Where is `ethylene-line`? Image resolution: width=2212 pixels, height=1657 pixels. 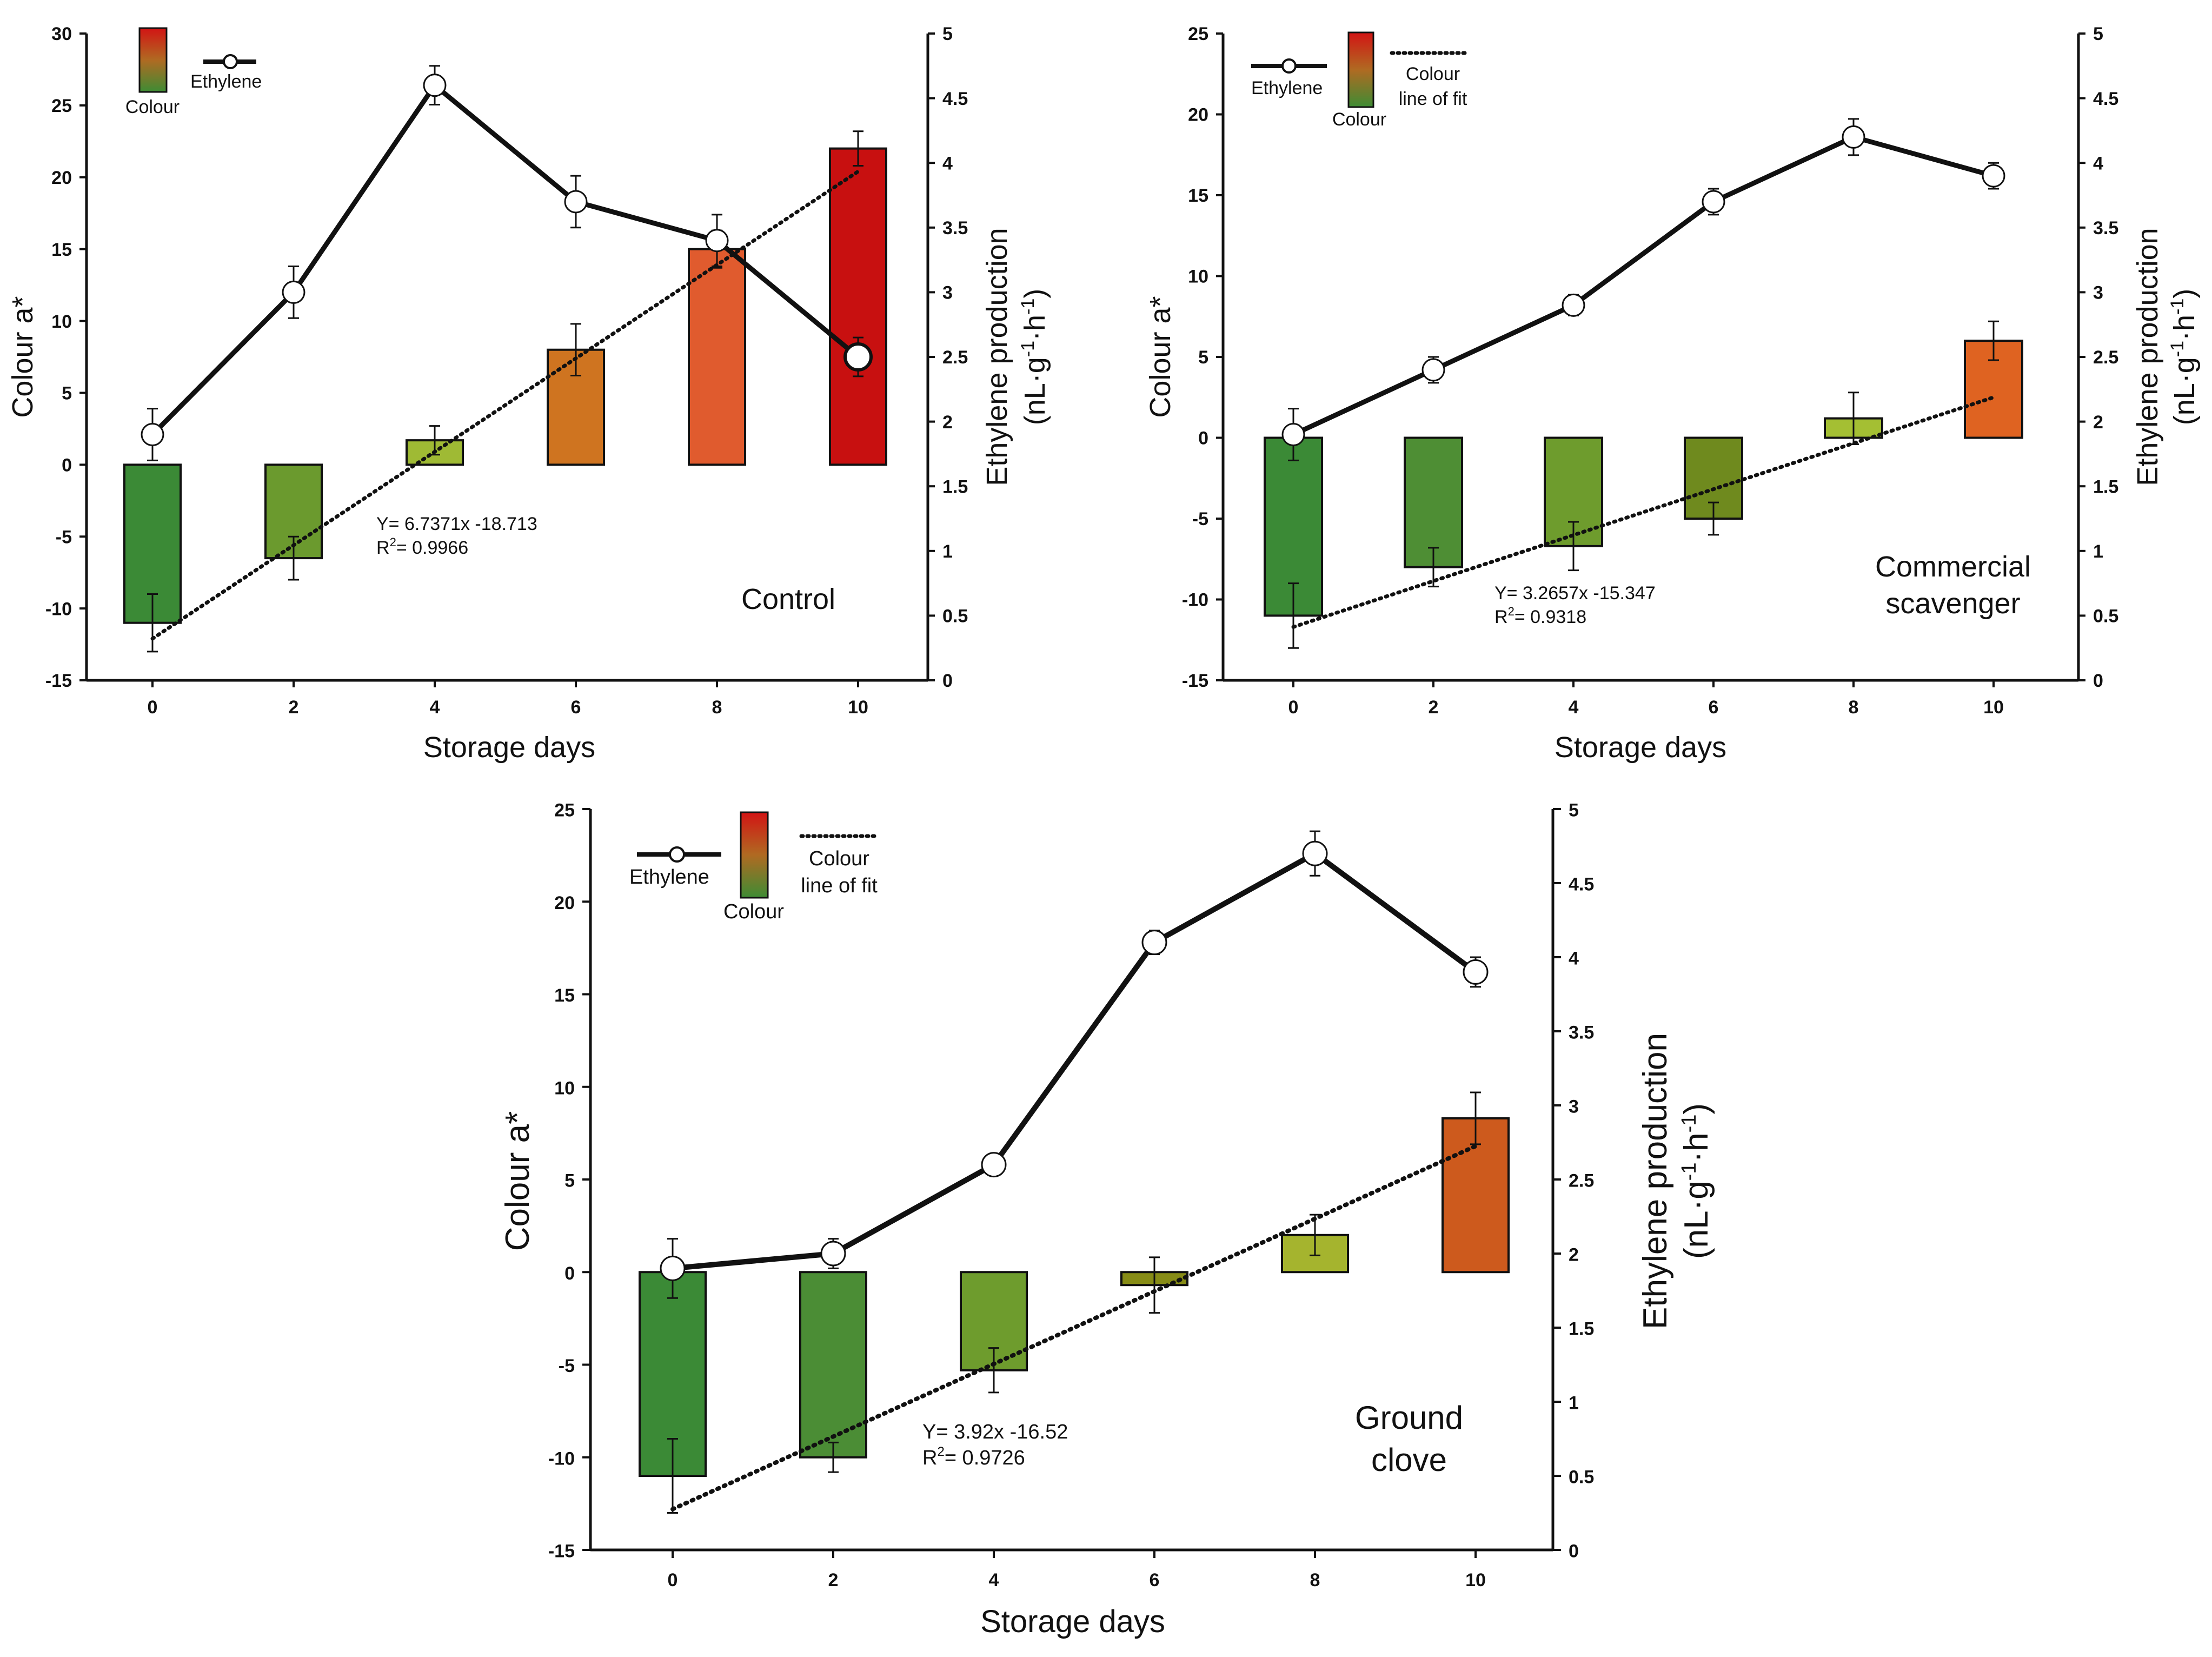 ethylene-line is located at coordinates (1074, 1061).